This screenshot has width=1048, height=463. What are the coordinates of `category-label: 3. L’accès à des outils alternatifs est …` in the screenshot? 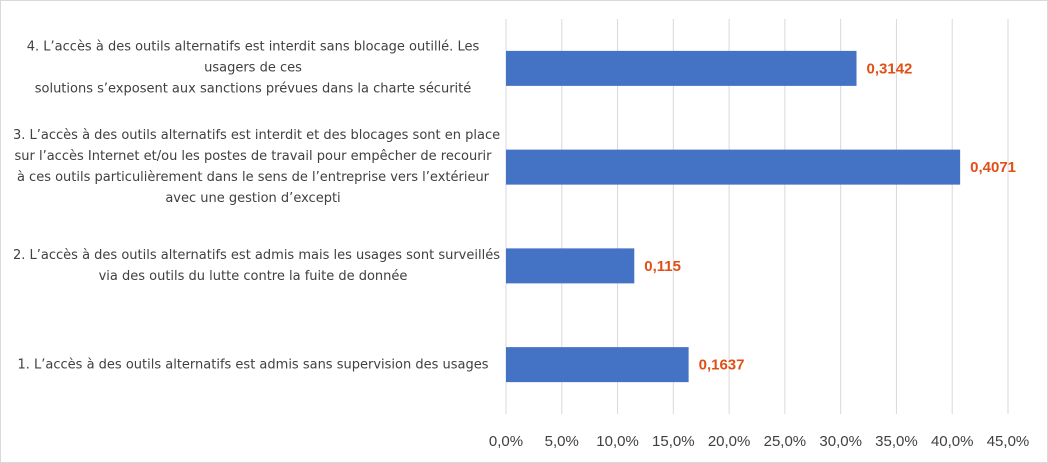 It's located at (257, 167).